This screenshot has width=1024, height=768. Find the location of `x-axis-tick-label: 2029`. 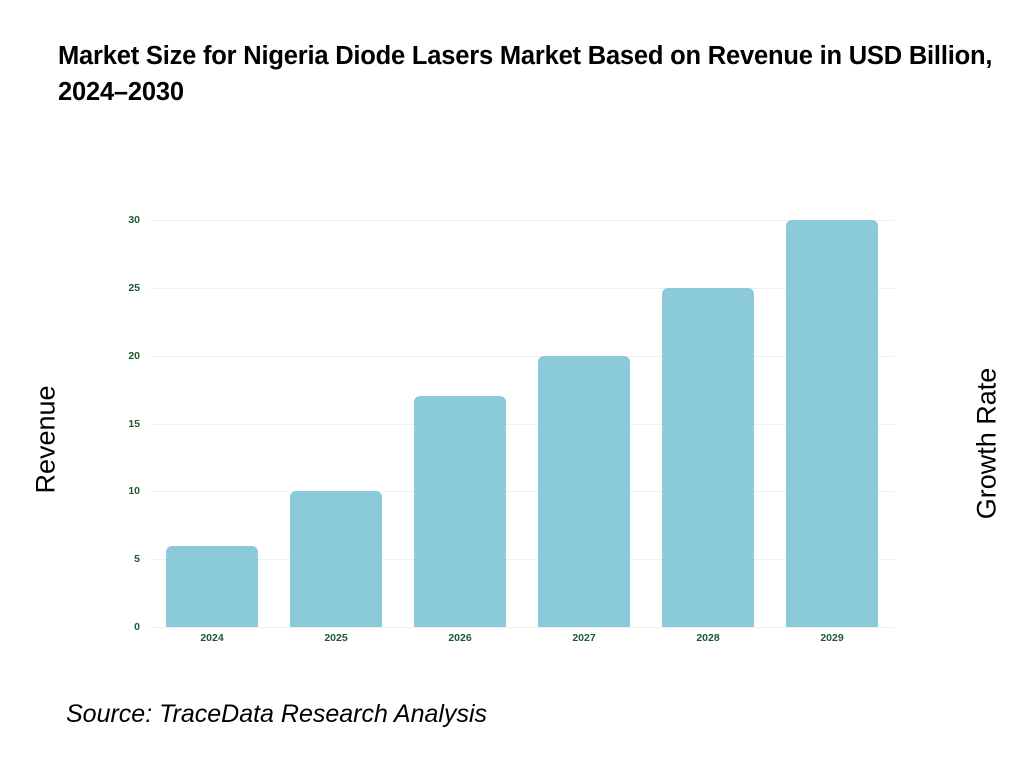

x-axis-tick-label: 2029 is located at coordinates (832, 638).